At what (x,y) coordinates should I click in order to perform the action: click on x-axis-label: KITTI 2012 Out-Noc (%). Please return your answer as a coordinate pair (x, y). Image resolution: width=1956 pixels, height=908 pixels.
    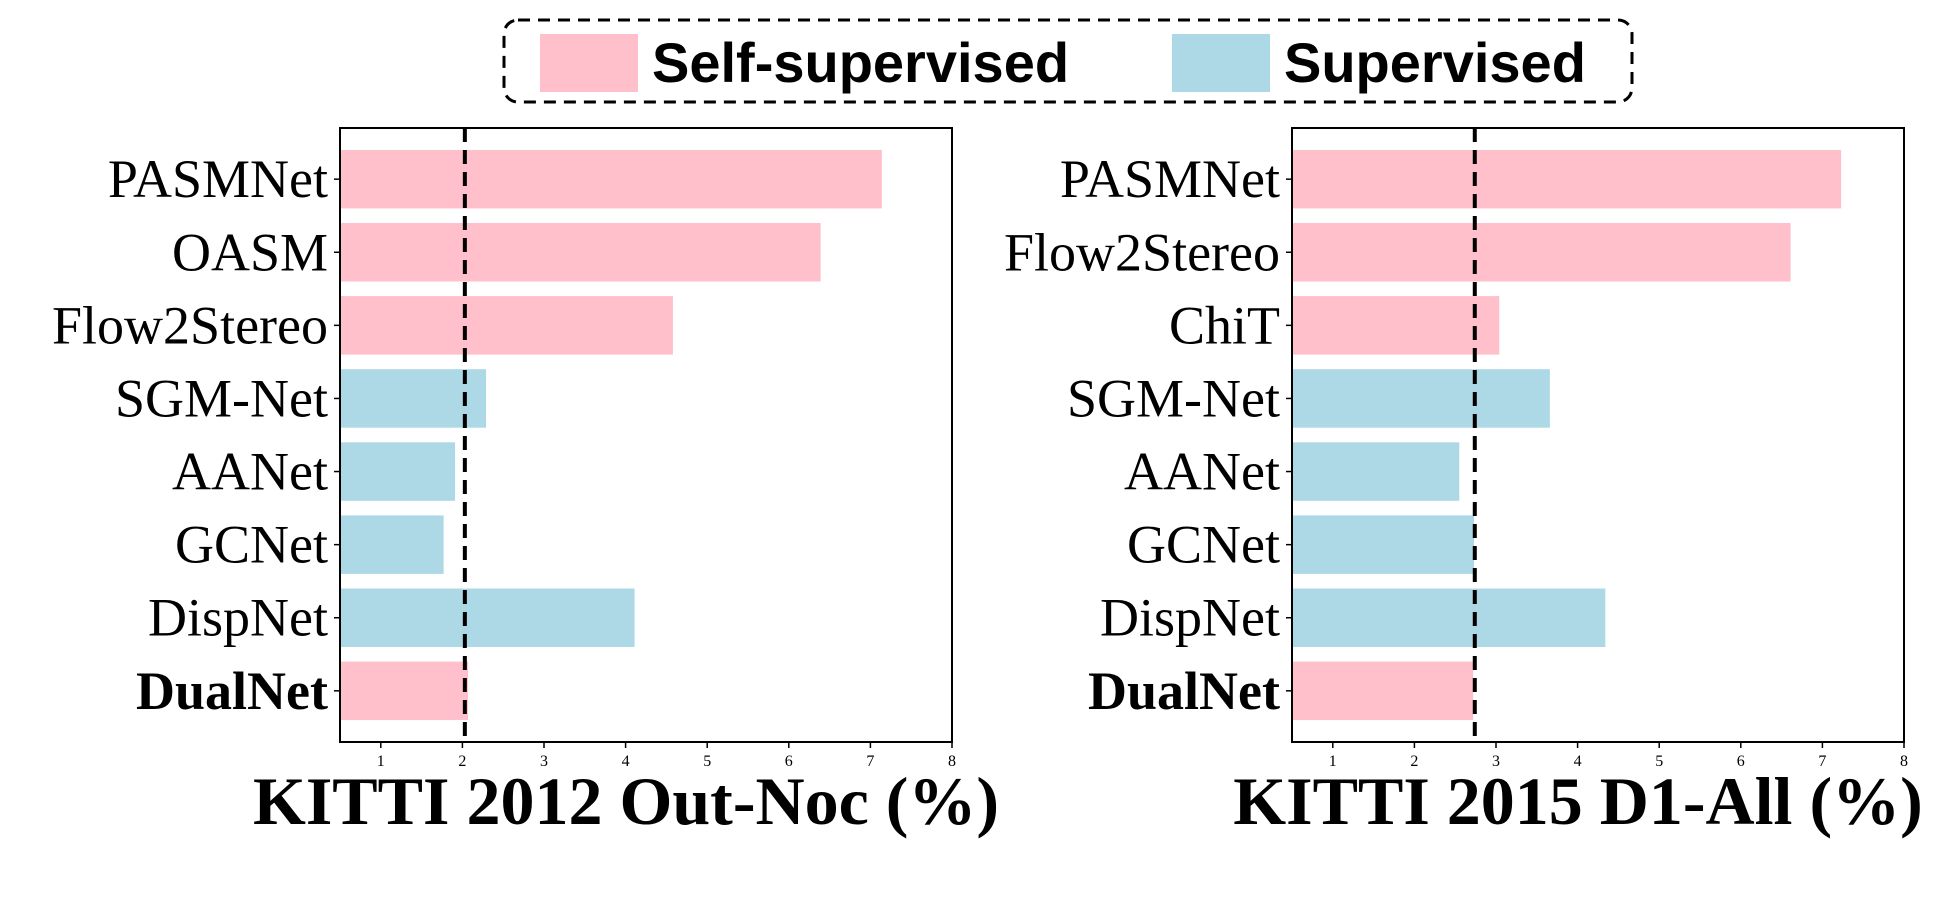
    Looking at the image, I should click on (626, 801).